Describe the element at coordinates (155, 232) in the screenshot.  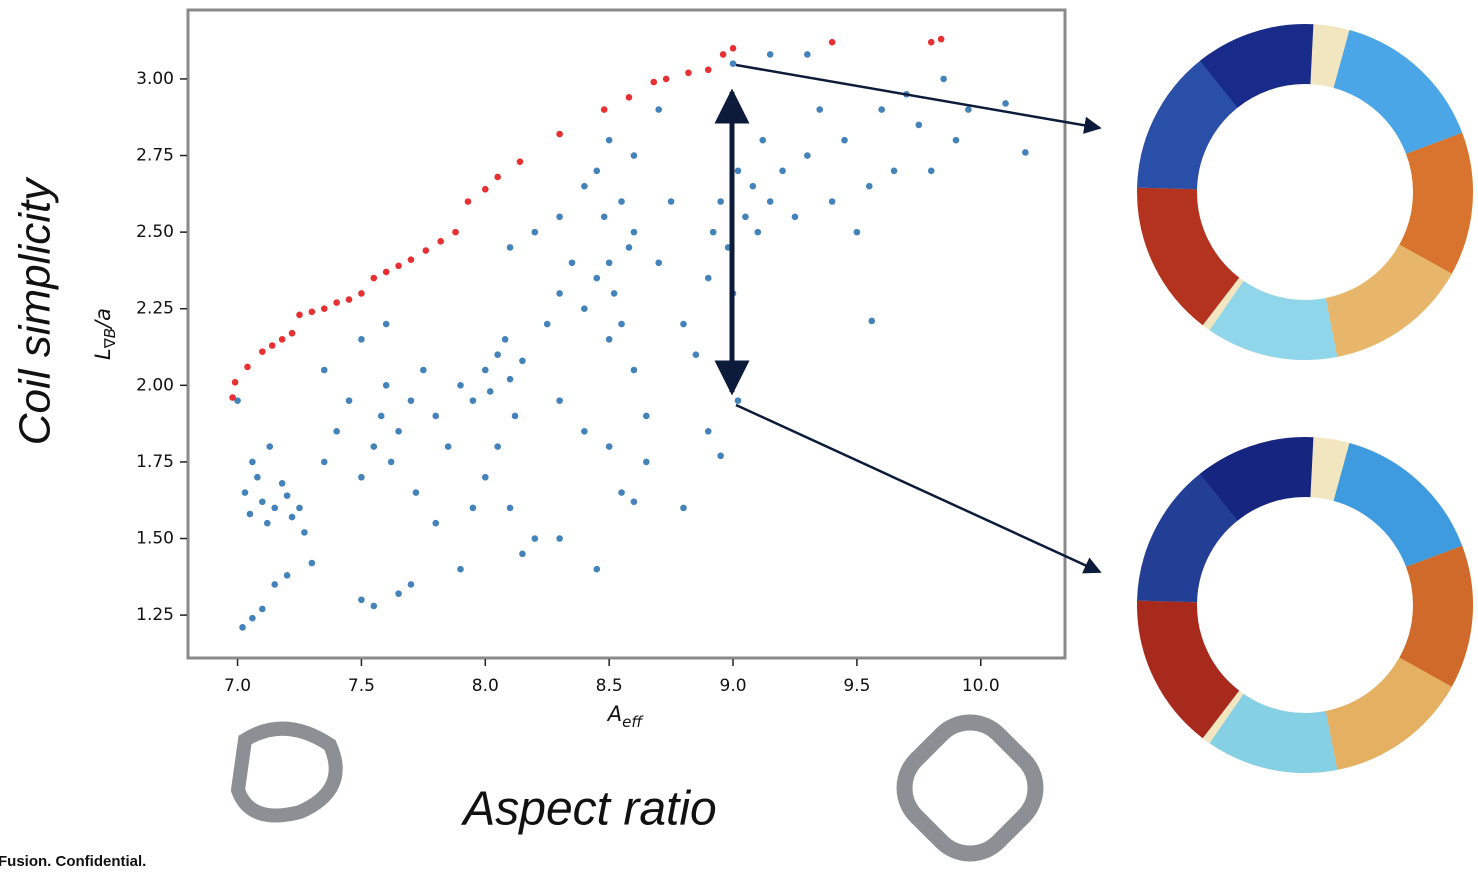
I see `y-tick-label: 2.50` at that location.